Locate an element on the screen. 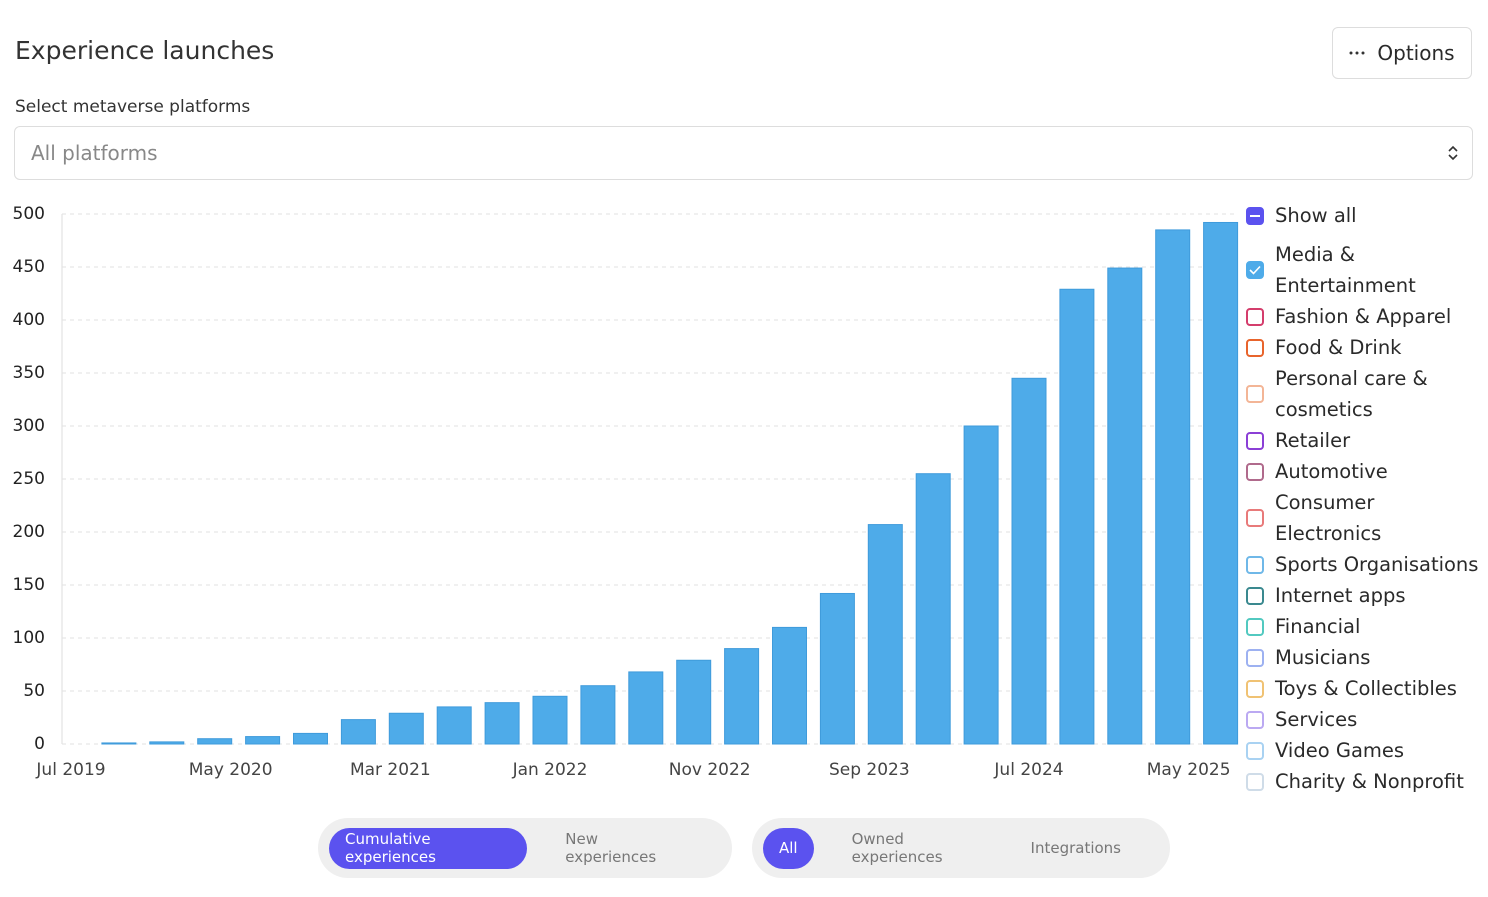 The height and width of the screenshot is (897, 1488). ellipsis-icon is located at coordinates (1357, 53).